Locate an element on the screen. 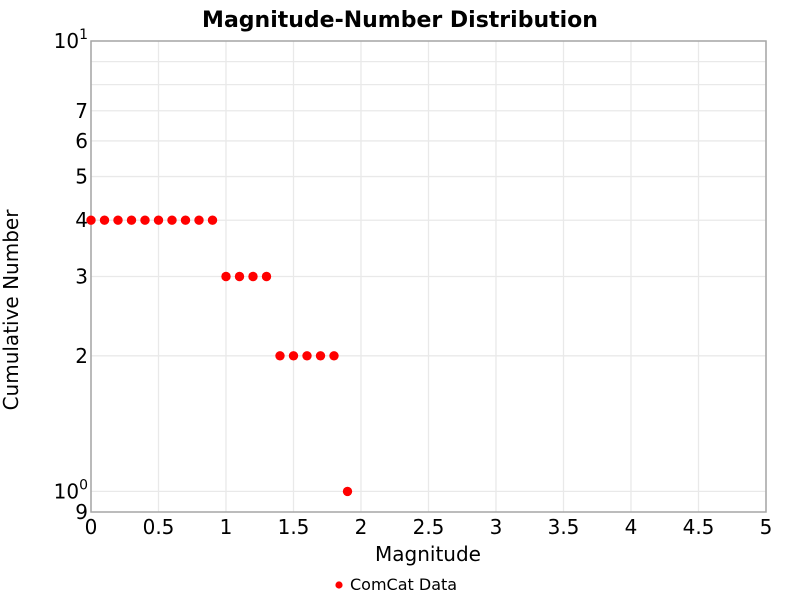  legend: ComCat Data is located at coordinates (396, 584).